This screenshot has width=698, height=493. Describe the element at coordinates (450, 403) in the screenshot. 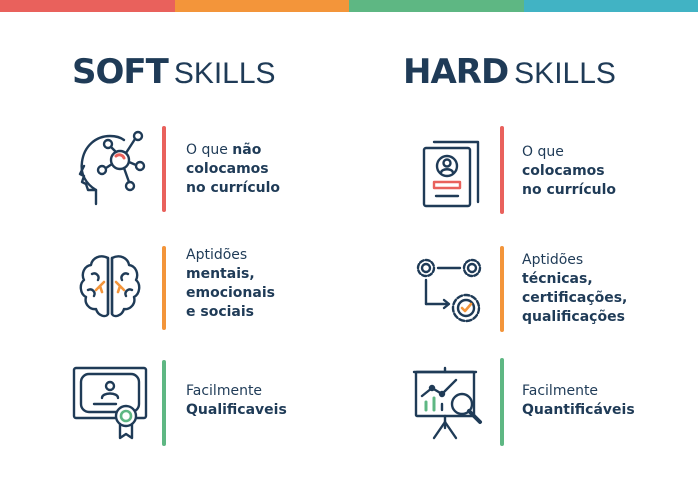

I see `chart-magnifier-icon` at that location.